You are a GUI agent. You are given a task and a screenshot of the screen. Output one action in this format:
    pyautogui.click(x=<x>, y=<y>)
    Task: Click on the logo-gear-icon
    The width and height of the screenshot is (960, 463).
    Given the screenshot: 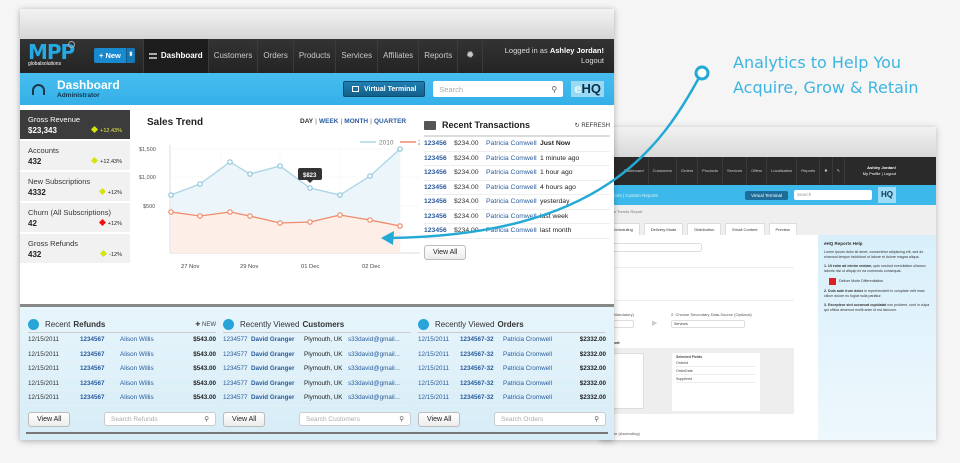 What is the action you would take?
    pyautogui.click(x=71, y=44)
    